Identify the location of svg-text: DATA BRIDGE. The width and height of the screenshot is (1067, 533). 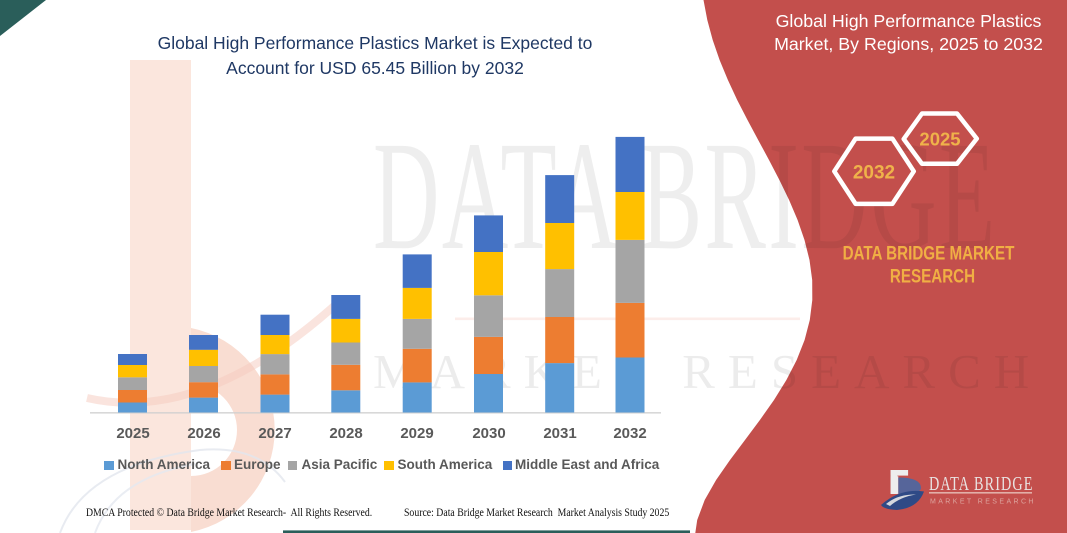
(981, 484).